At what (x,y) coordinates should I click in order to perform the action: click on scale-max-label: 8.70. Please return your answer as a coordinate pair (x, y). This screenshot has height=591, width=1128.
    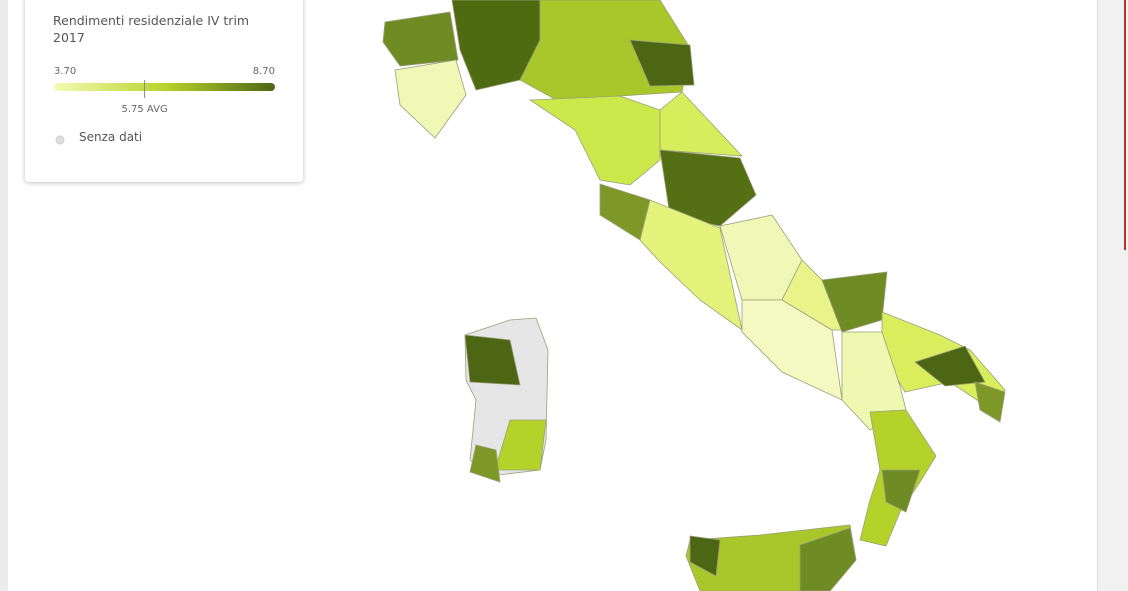
    Looking at the image, I should click on (264, 71).